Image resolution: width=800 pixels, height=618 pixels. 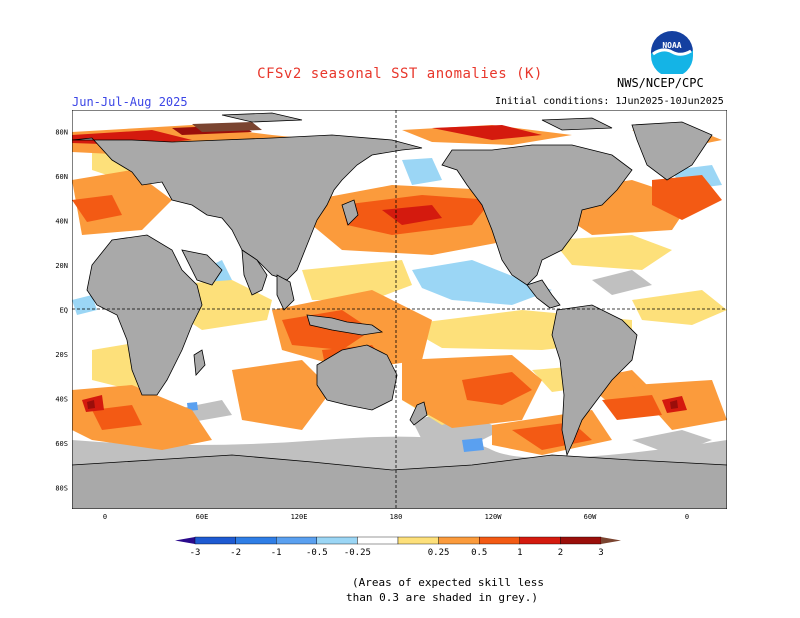 I want to click on colorbar: -3 -2 -1 -0.5 -0.25 0.25 0.5 1 2 3, so click(x=398, y=547).